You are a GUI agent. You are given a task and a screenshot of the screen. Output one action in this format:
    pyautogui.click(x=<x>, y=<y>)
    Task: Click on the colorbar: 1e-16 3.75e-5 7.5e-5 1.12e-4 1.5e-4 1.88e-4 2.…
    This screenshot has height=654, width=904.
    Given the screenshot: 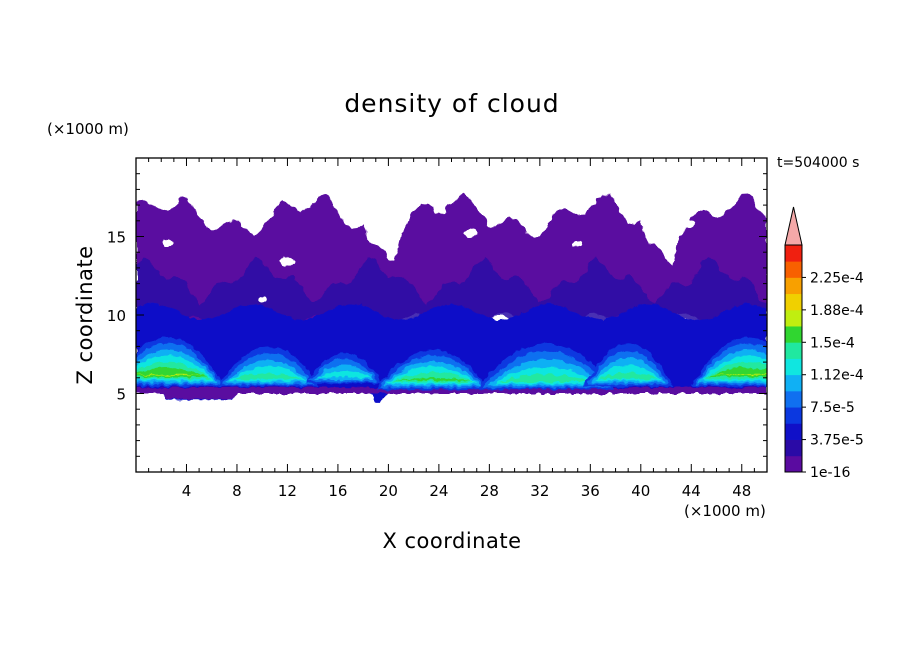 What is the action you would take?
    pyautogui.click(x=824, y=343)
    